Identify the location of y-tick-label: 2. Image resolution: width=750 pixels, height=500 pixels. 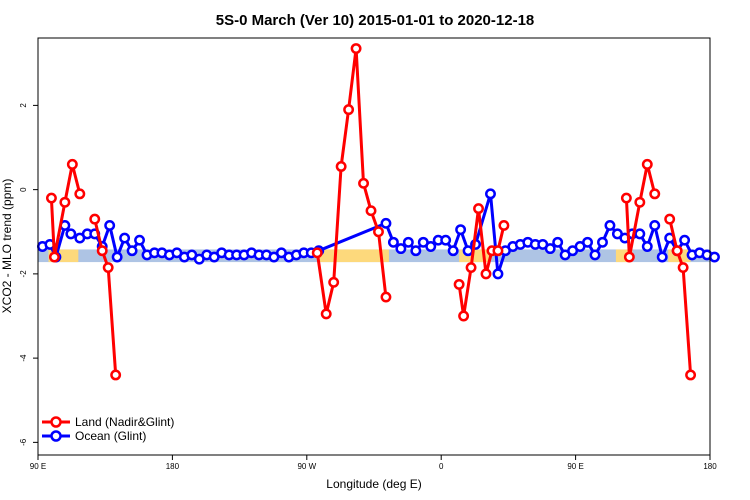
(23, 105).